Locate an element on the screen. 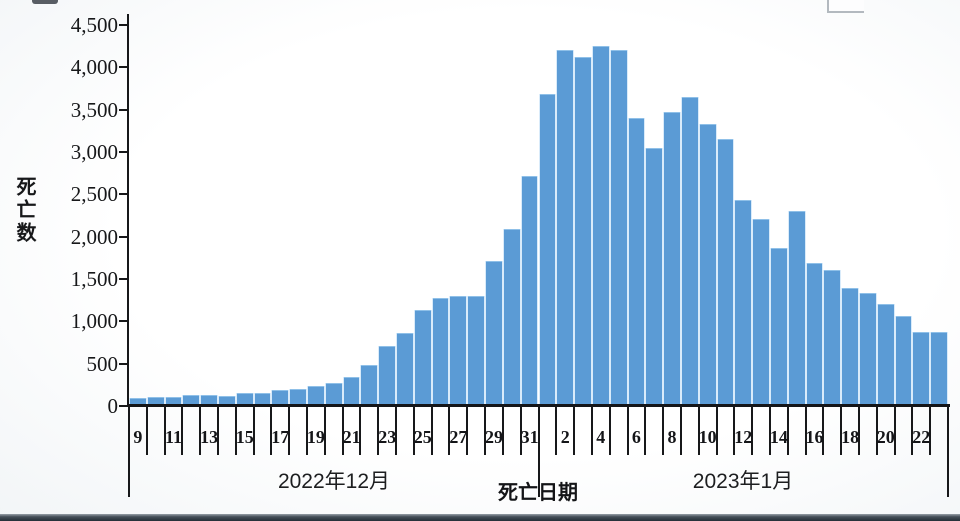  x-tick-label-day-8: 8 is located at coordinates (672, 437).